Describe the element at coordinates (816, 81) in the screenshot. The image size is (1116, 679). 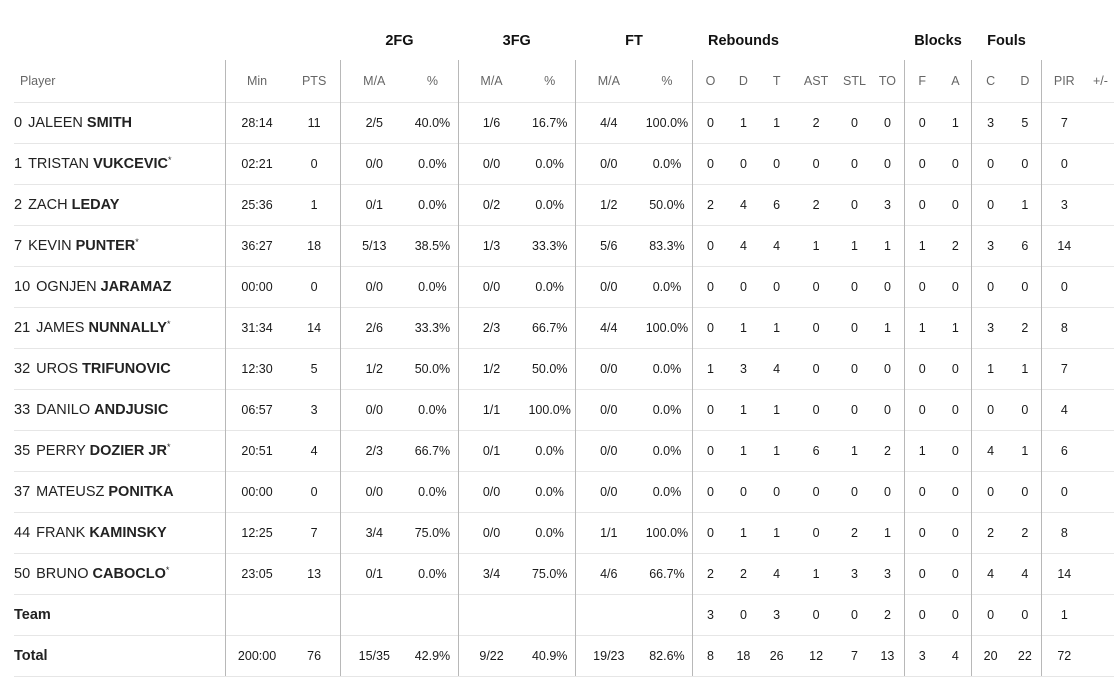
I see `col-header-ast: AST` at that location.